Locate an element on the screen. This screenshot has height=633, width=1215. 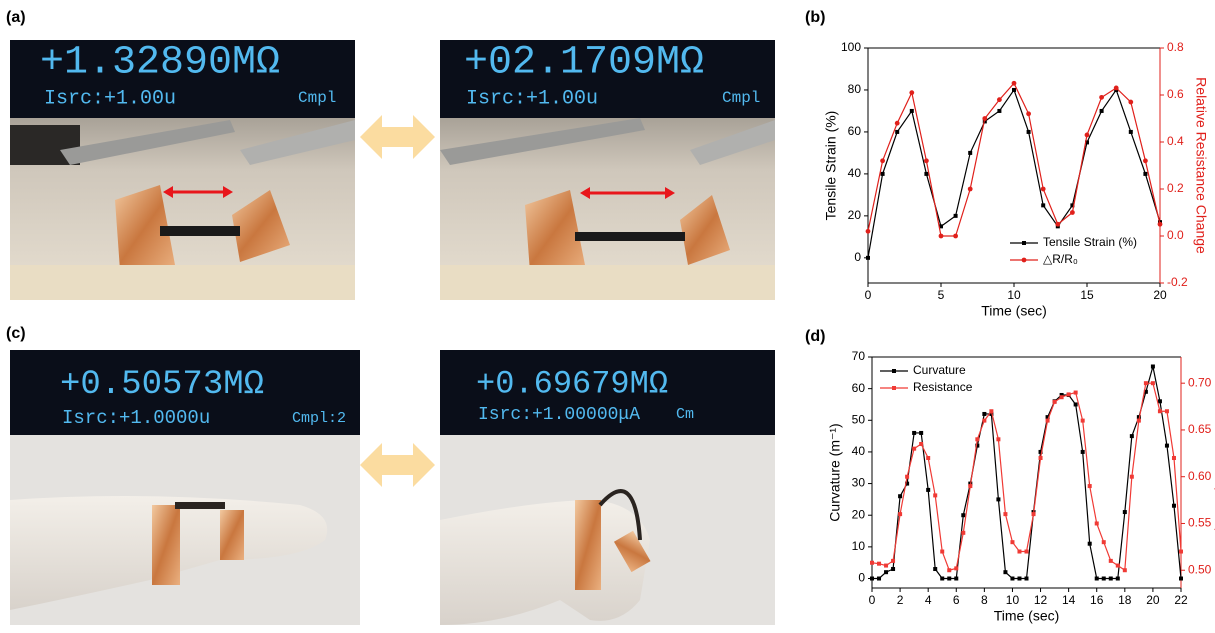
x-tick-label: 0 is located at coordinates (872, 600).